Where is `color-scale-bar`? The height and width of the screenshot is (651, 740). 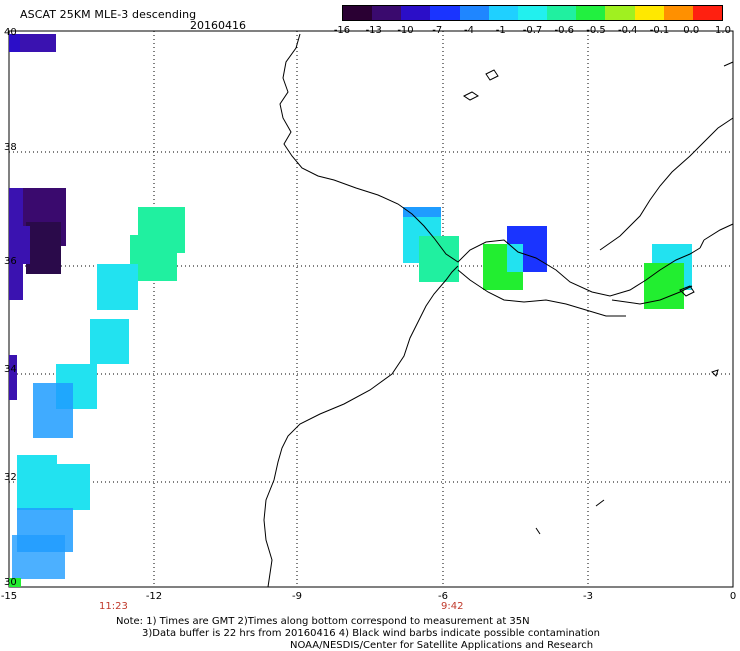
color-scale-bar is located at coordinates (532, 13).